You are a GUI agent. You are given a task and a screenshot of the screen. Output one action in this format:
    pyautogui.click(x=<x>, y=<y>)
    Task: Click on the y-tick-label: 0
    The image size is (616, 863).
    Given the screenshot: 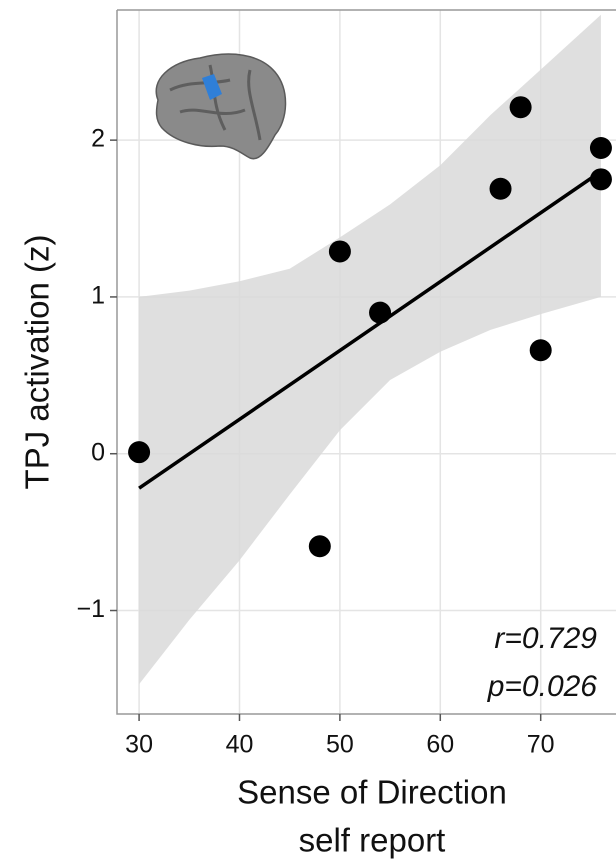 What is the action you would take?
    pyautogui.click(x=98, y=452)
    